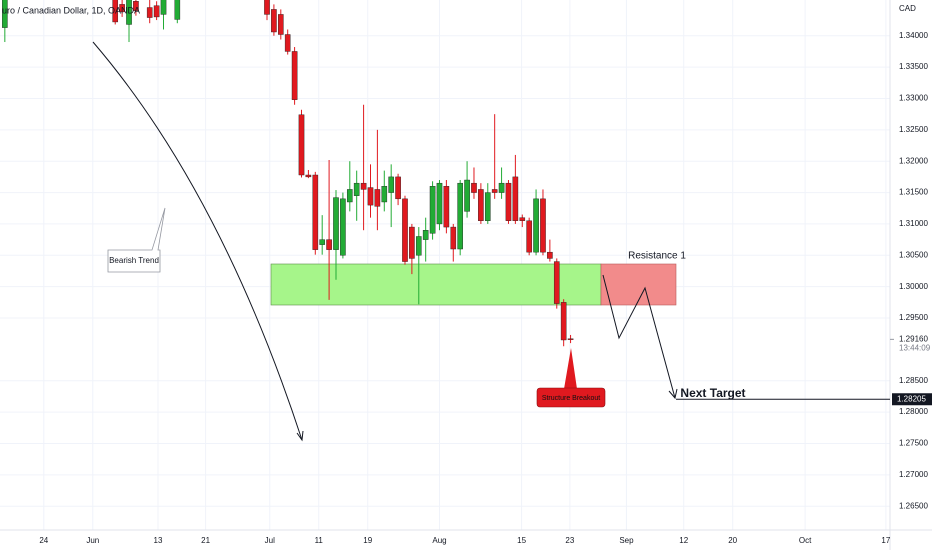 This screenshot has width=932, height=550. I want to click on y-tick-label: 1.27000, so click(913, 474).